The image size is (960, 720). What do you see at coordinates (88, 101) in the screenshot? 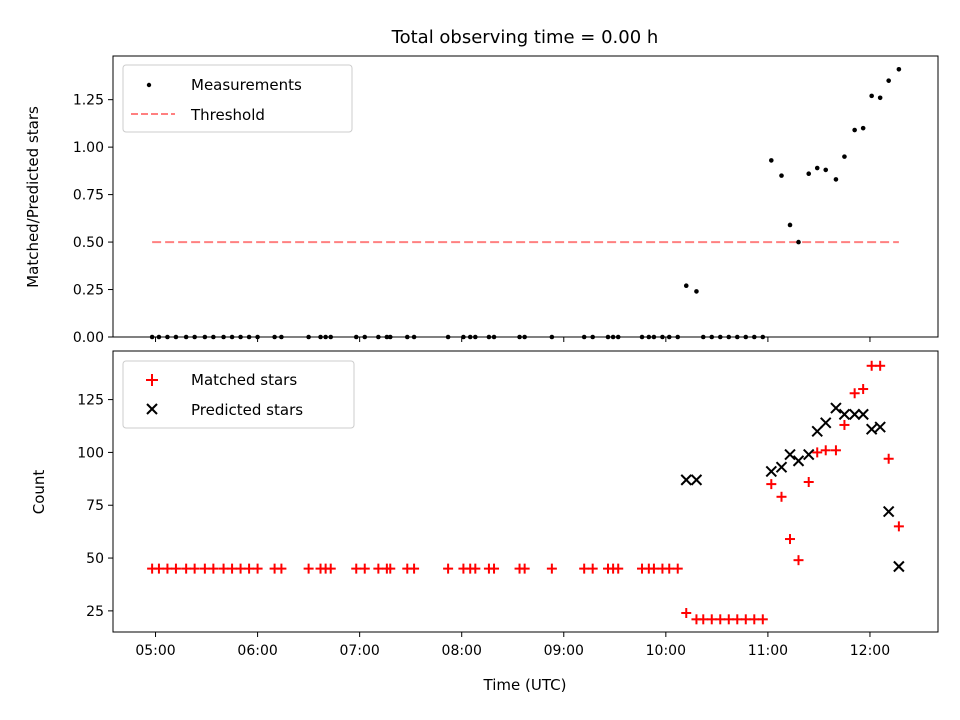
I see `top-y-tick-label: 1.25` at bounding box center [88, 101].